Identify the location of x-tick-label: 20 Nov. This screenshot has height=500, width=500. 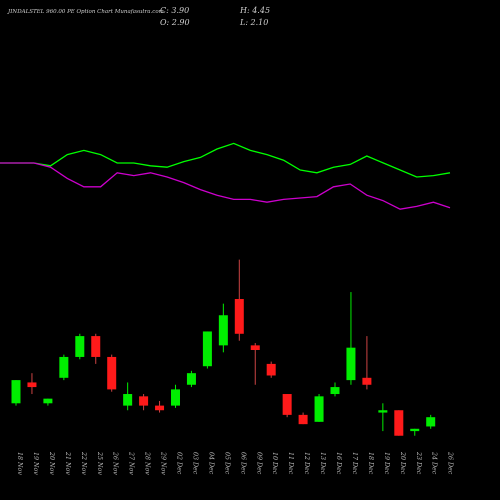
(51, 463).